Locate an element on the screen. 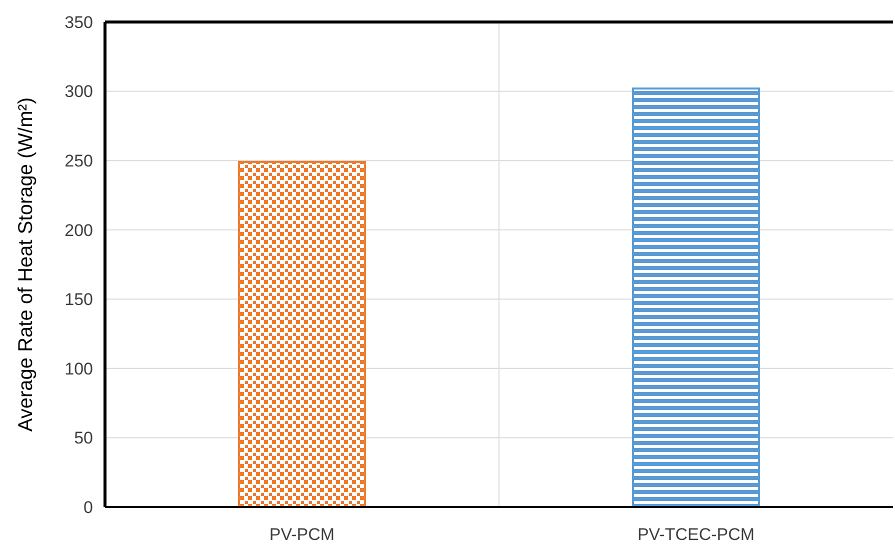 This screenshot has height=548, width=895. y-tick-label: 300 is located at coordinates (78, 92).